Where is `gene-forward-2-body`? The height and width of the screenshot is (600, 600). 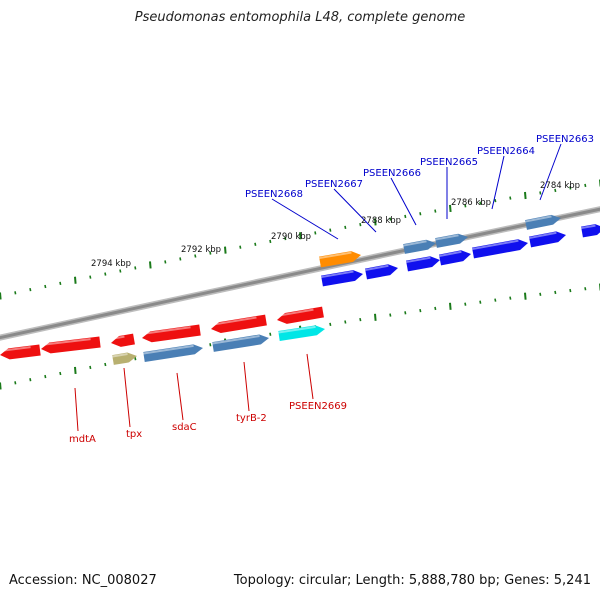
gene-forward-2-body is located at coordinates (381, 272).